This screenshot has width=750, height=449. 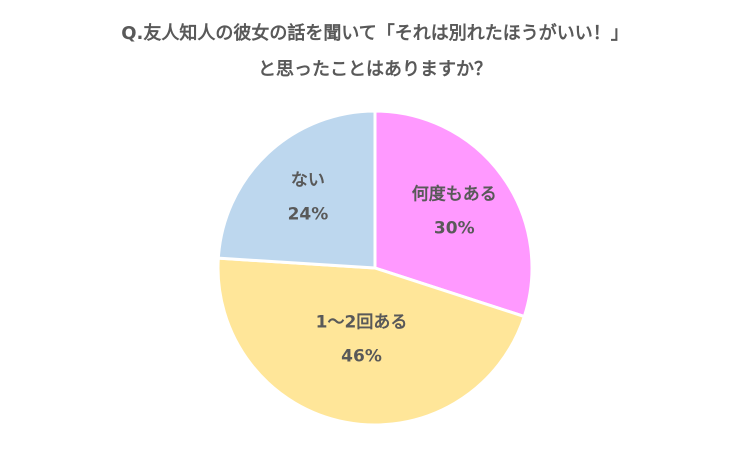 What do you see at coordinates (375, 69) in the screenshot?
I see `chart-title: と思ったことはありますか？` at bounding box center [375, 69].